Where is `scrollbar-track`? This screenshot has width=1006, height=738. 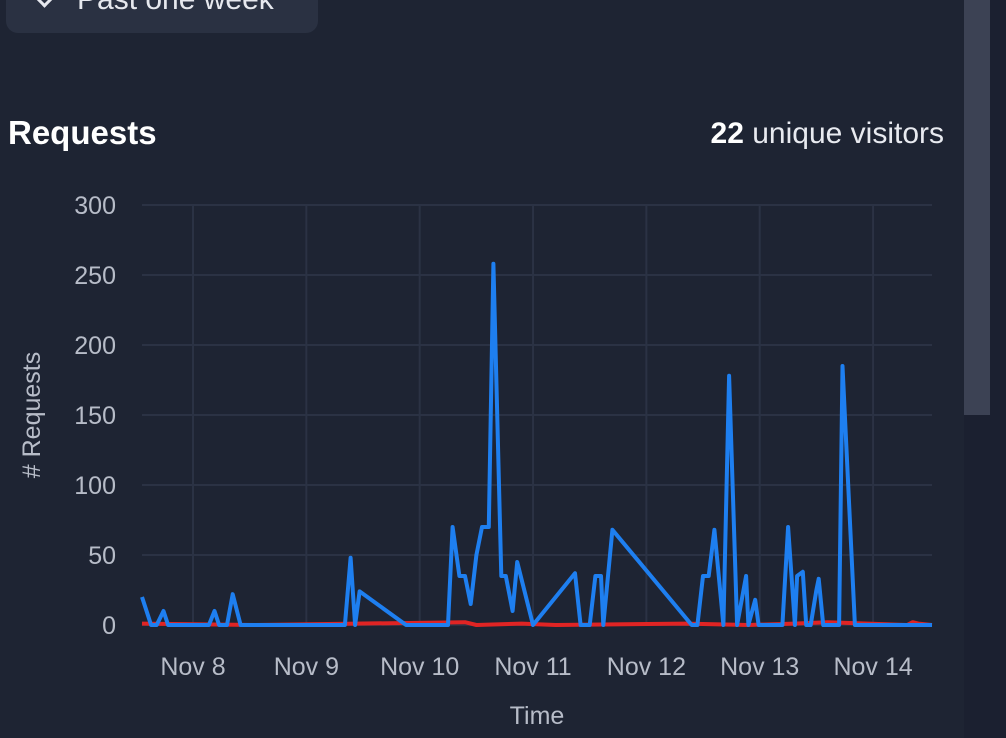 scrollbar-track is located at coordinates (985, 369).